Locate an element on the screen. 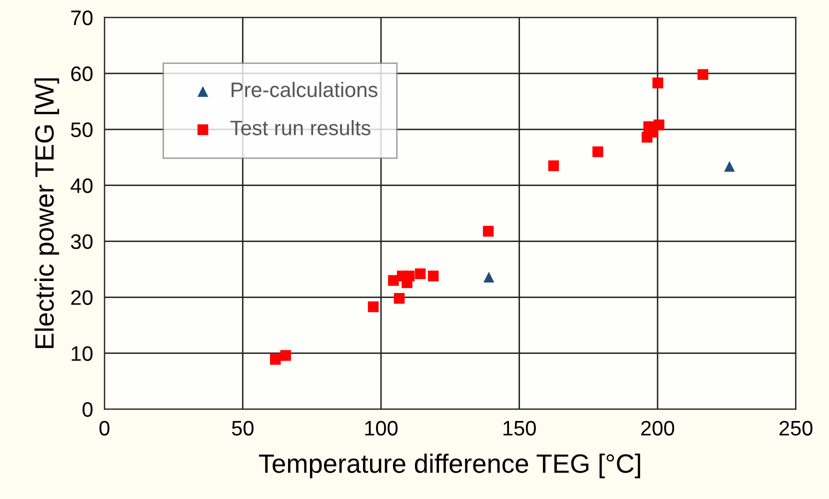 The width and height of the screenshot is (829, 499). y-tick-label: 30 is located at coordinates (81, 242).